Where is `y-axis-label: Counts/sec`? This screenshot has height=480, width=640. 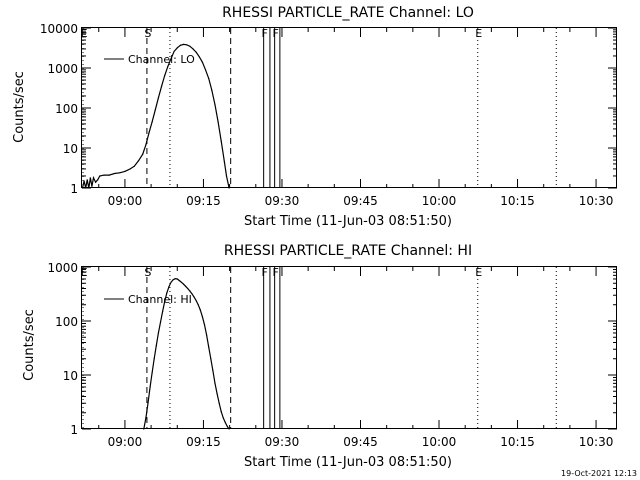
y-axis-label: Counts/sec is located at coordinates (19, 107).